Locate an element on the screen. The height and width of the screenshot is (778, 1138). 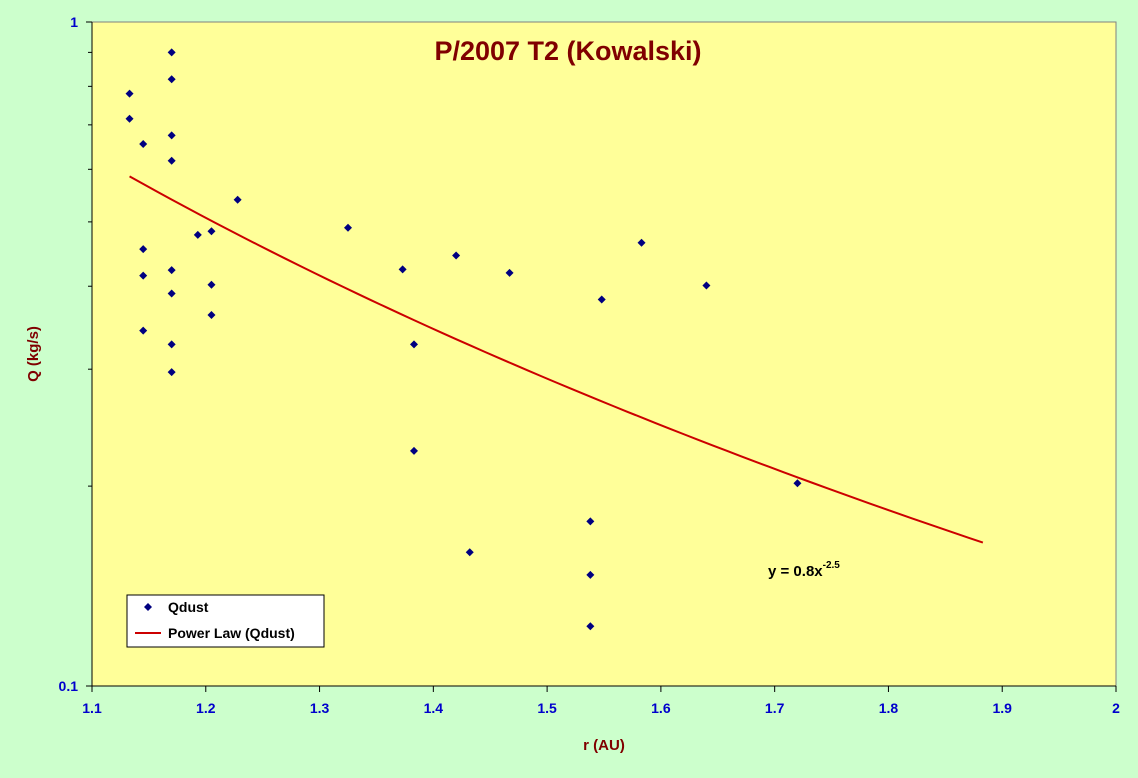
y-axis-title: Q (kg/s) is located at coordinates (33, 354).